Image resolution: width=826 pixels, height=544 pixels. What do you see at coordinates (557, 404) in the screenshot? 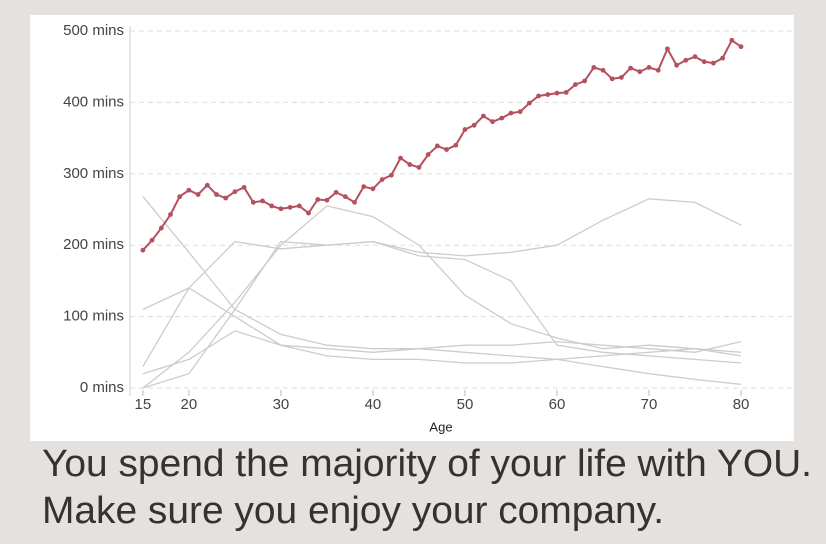
I see `x-tick-label: 60` at bounding box center [557, 404].